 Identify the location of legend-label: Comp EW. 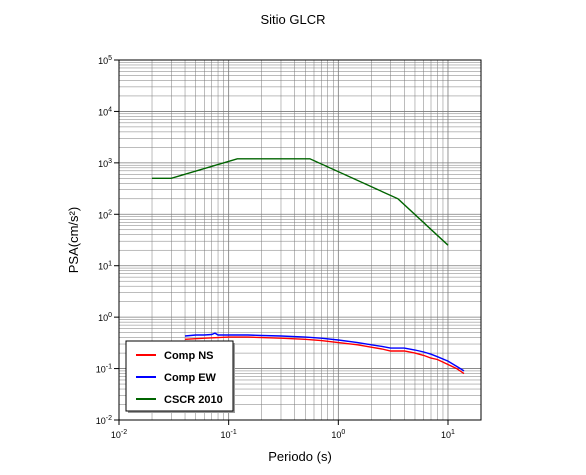
(190, 378).